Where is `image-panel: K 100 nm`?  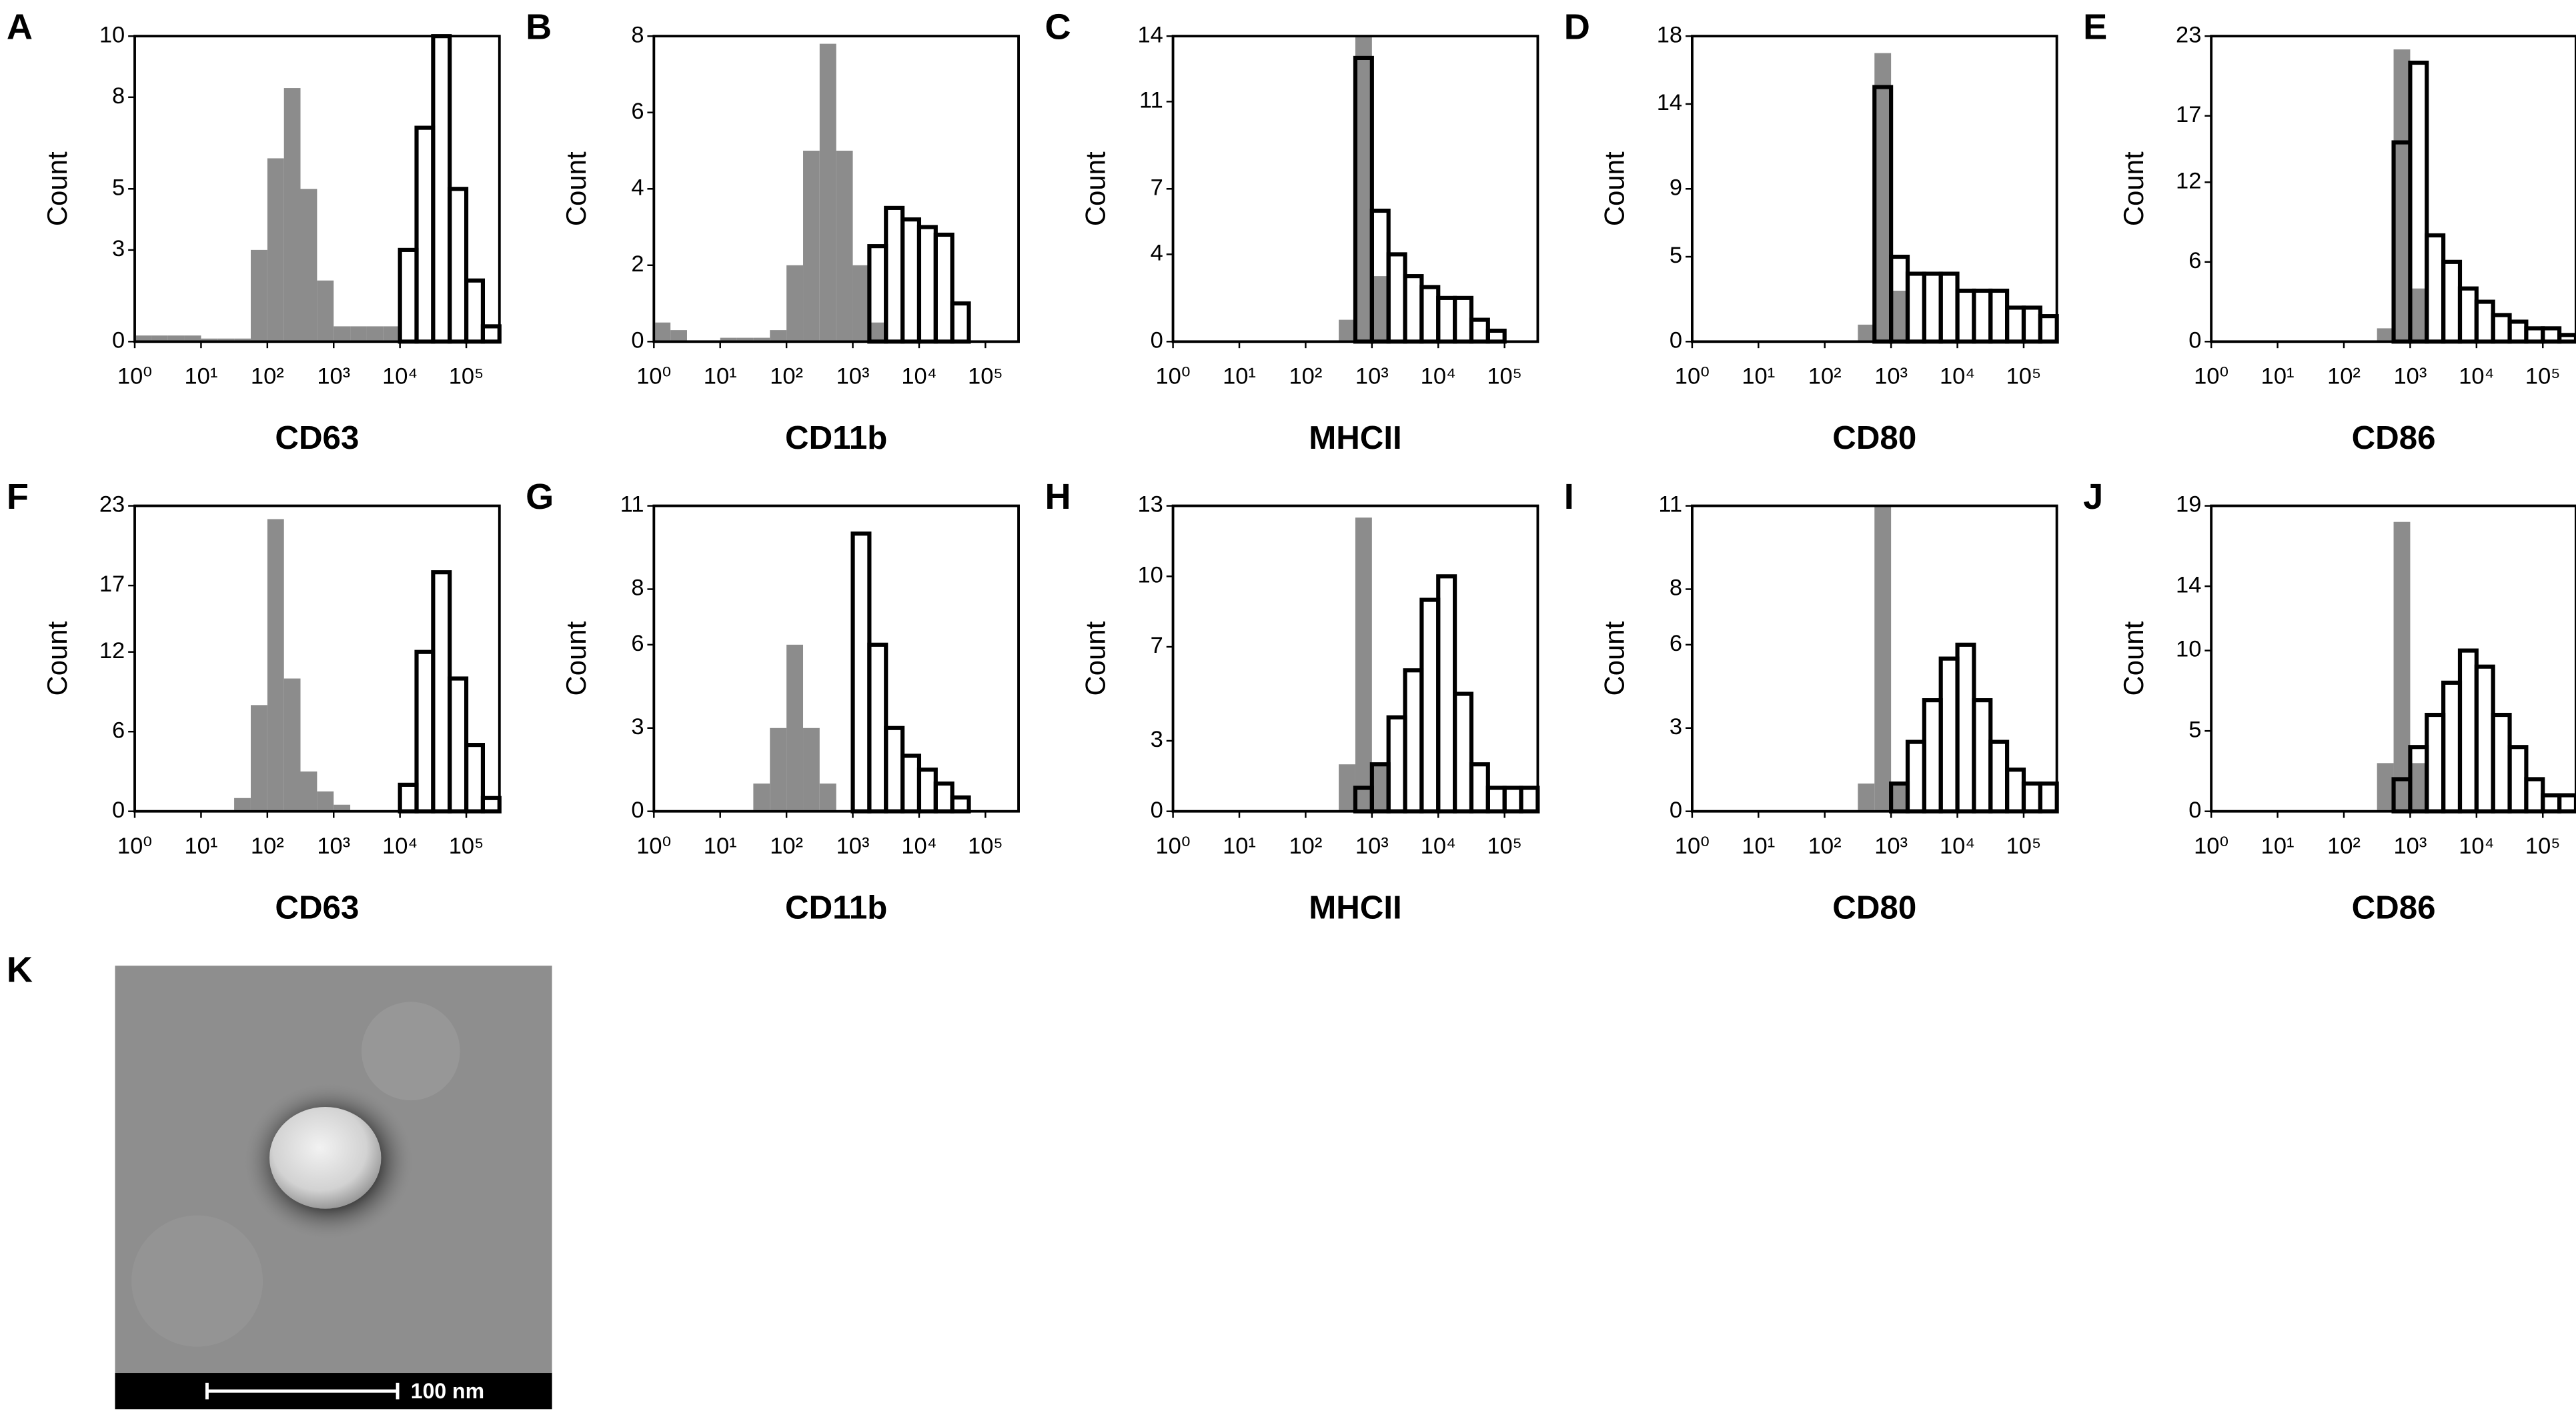 image-panel: K 100 nm is located at coordinates (279, 1180).